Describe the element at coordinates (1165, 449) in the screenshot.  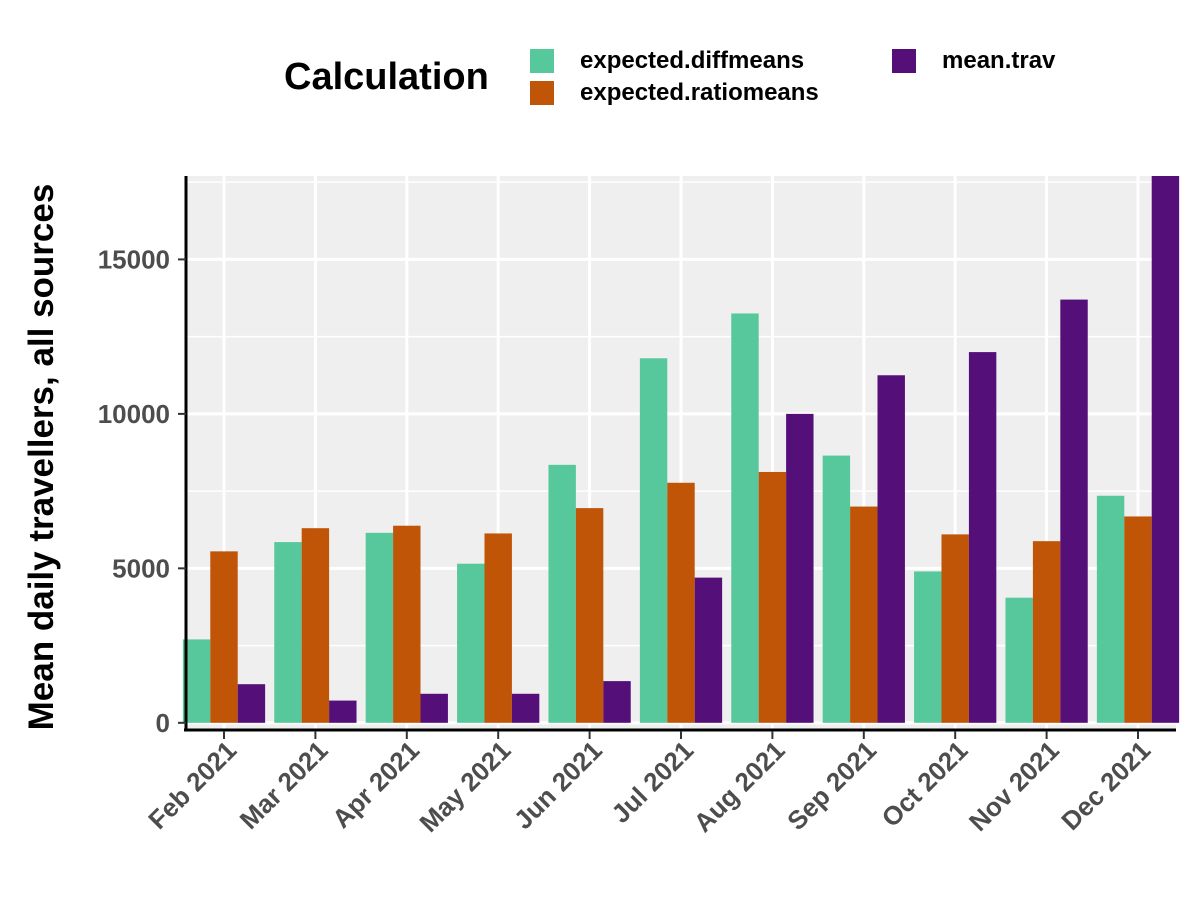
I see `bar-mean-trav-dec-2021` at that location.